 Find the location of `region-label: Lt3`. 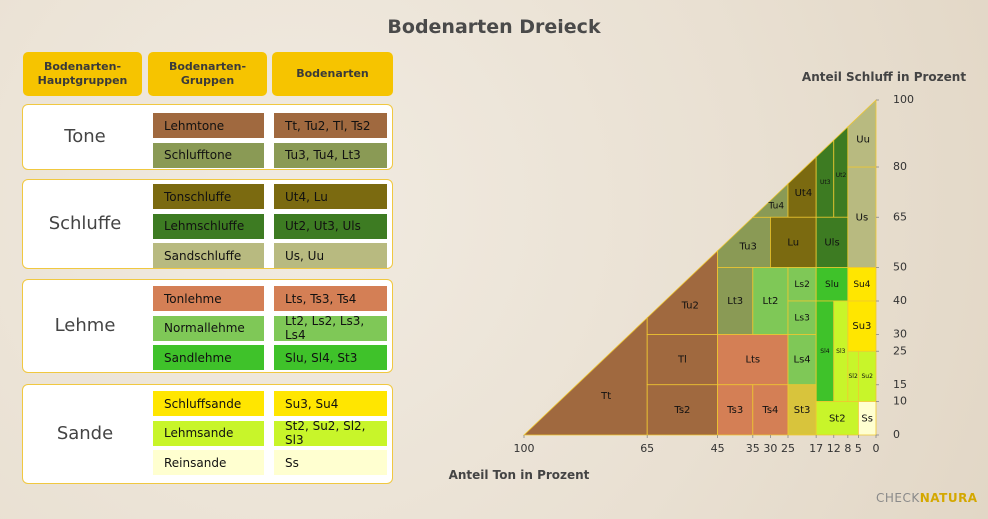

region-label: Lt3 is located at coordinates (735, 301).